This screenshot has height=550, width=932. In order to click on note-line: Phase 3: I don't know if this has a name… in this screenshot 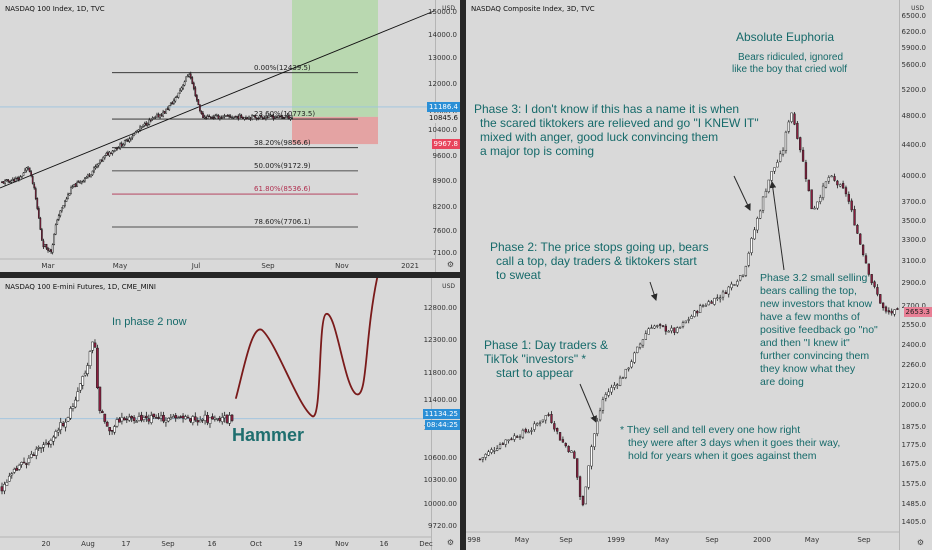, I will do `click(607, 109)`.